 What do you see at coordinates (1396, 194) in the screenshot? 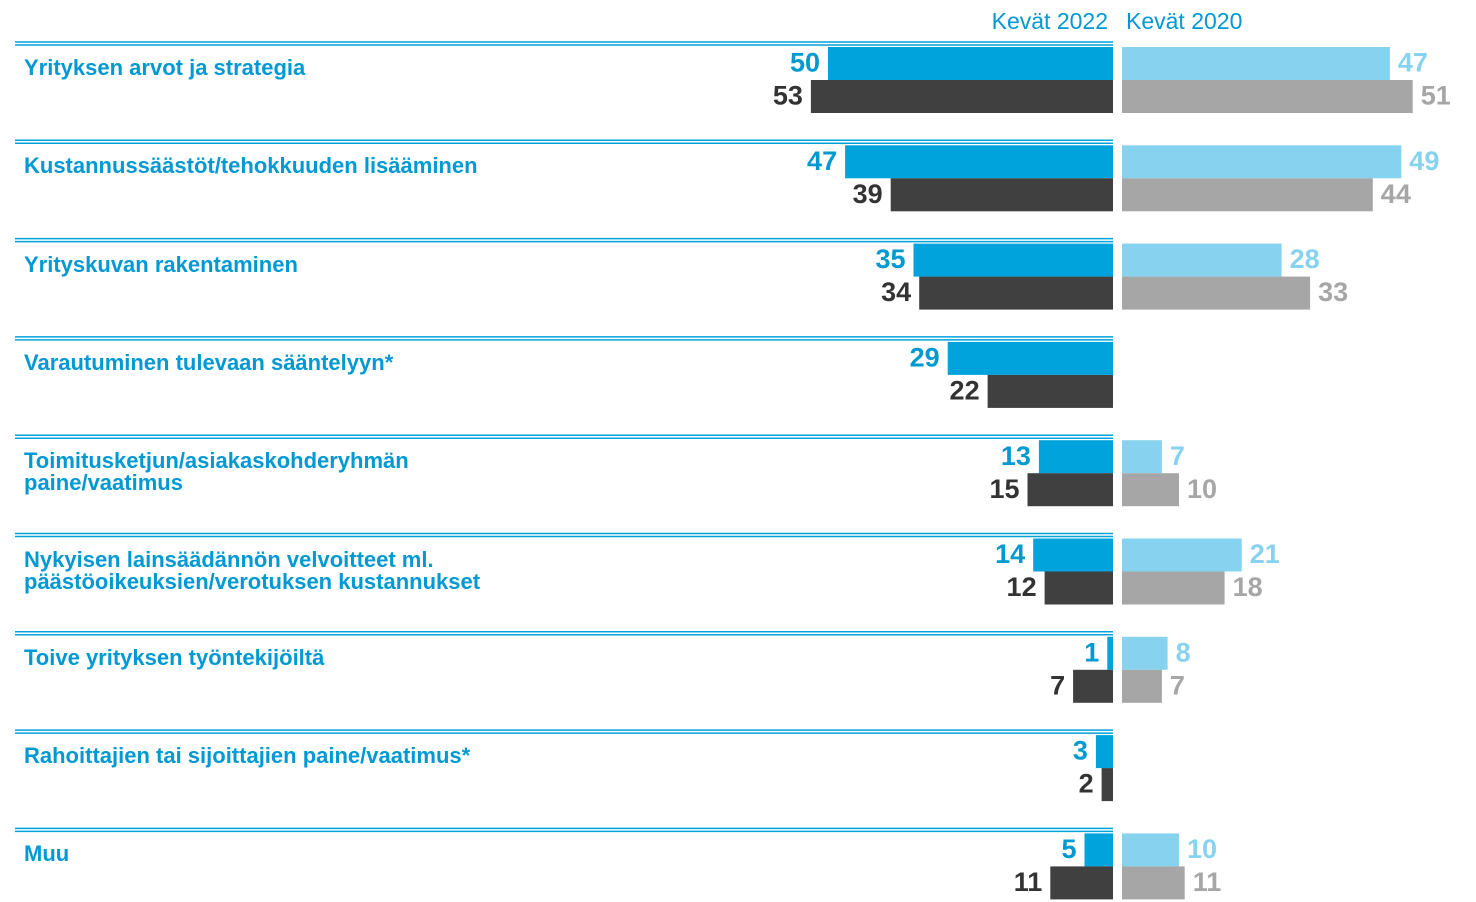
I see `value-label: 44` at bounding box center [1396, 194].